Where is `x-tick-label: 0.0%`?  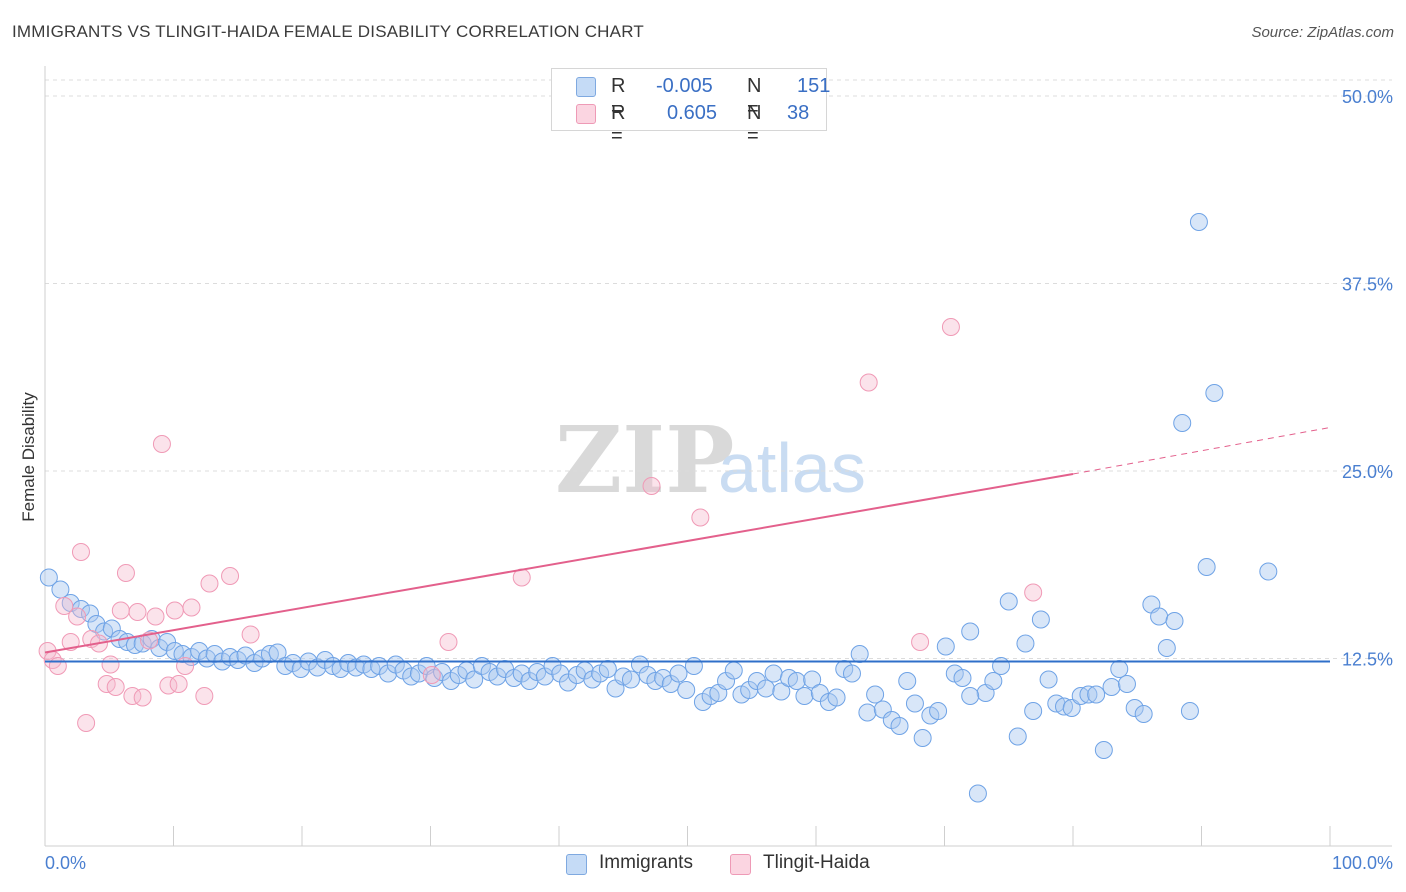
x-tick-label: 0.0% is located at coordinates (65, 863).